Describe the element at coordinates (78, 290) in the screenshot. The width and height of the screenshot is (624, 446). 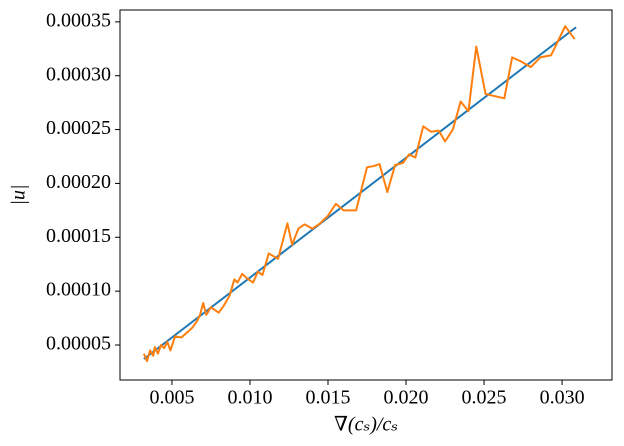
I see `y-tick-label: 0.00010` at that location.